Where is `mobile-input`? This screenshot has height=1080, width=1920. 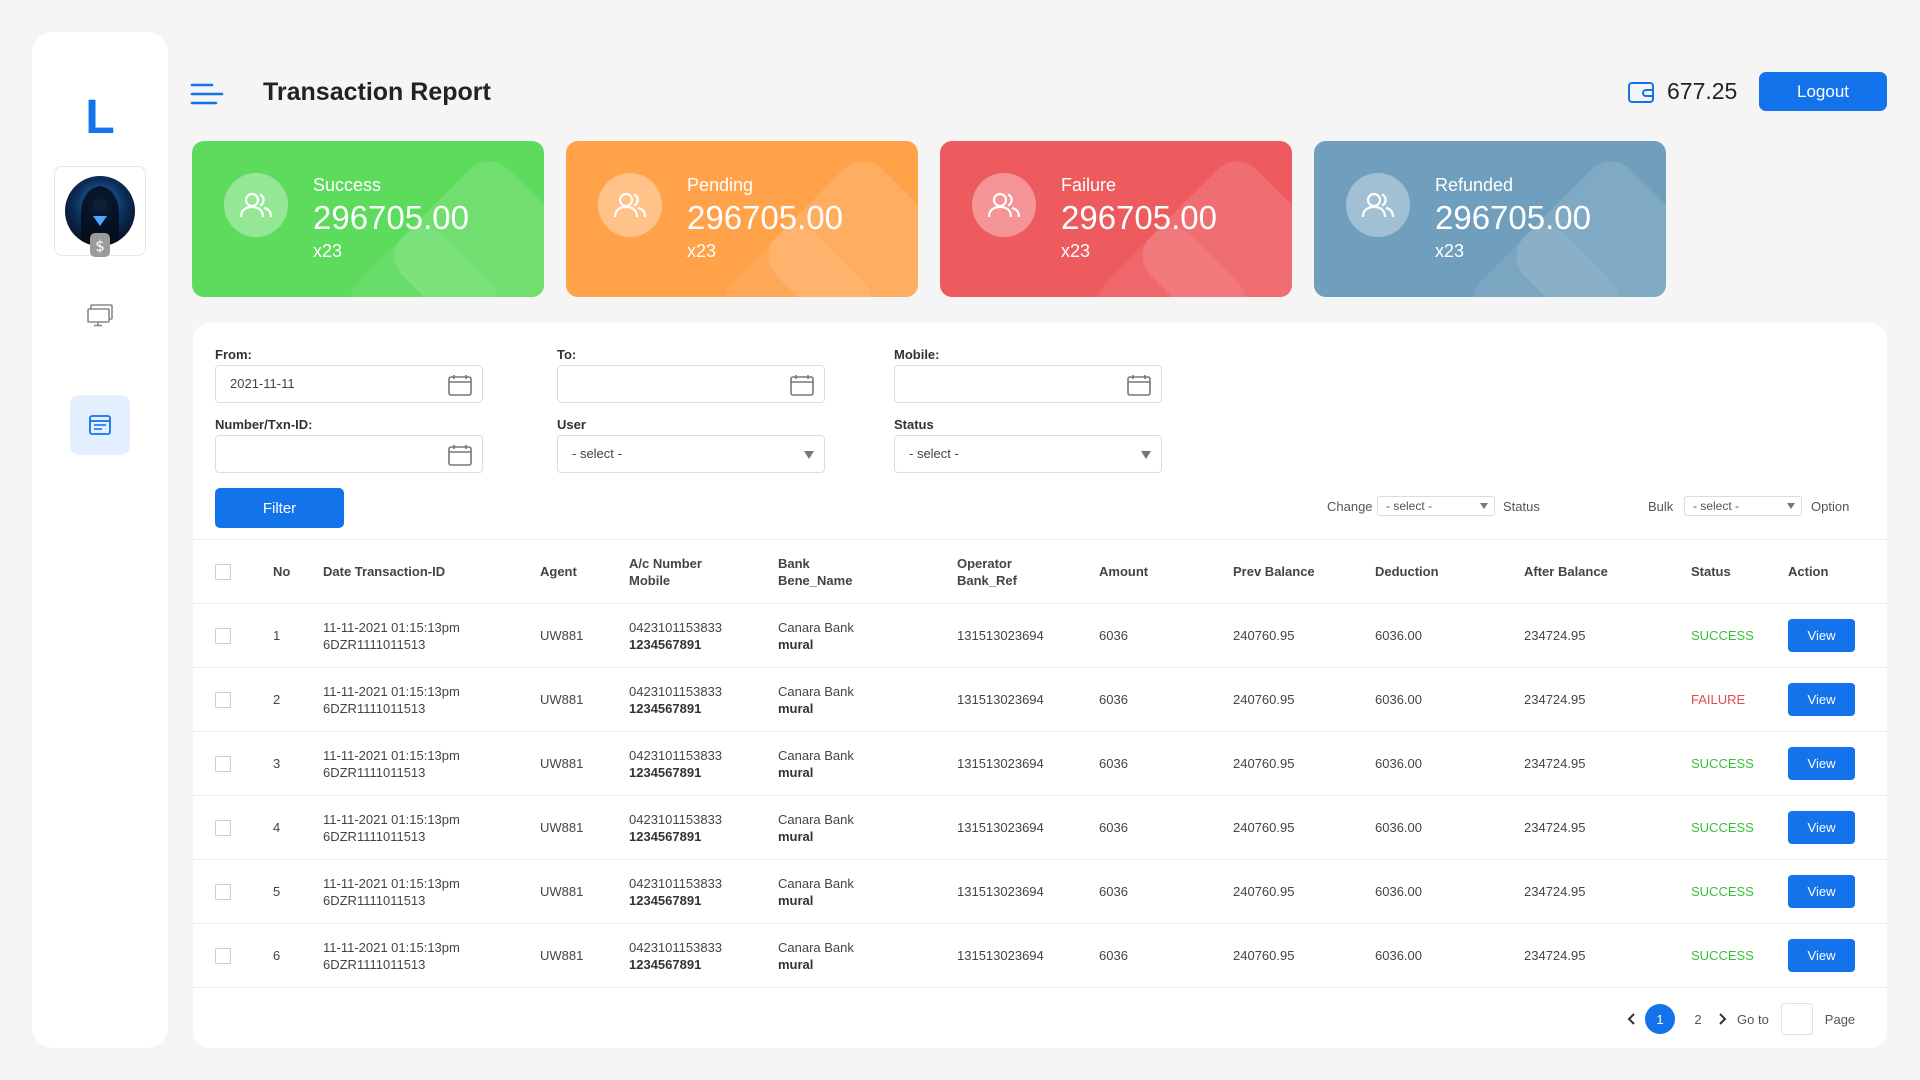 mobile-input is located at coordinates (1028, 384).